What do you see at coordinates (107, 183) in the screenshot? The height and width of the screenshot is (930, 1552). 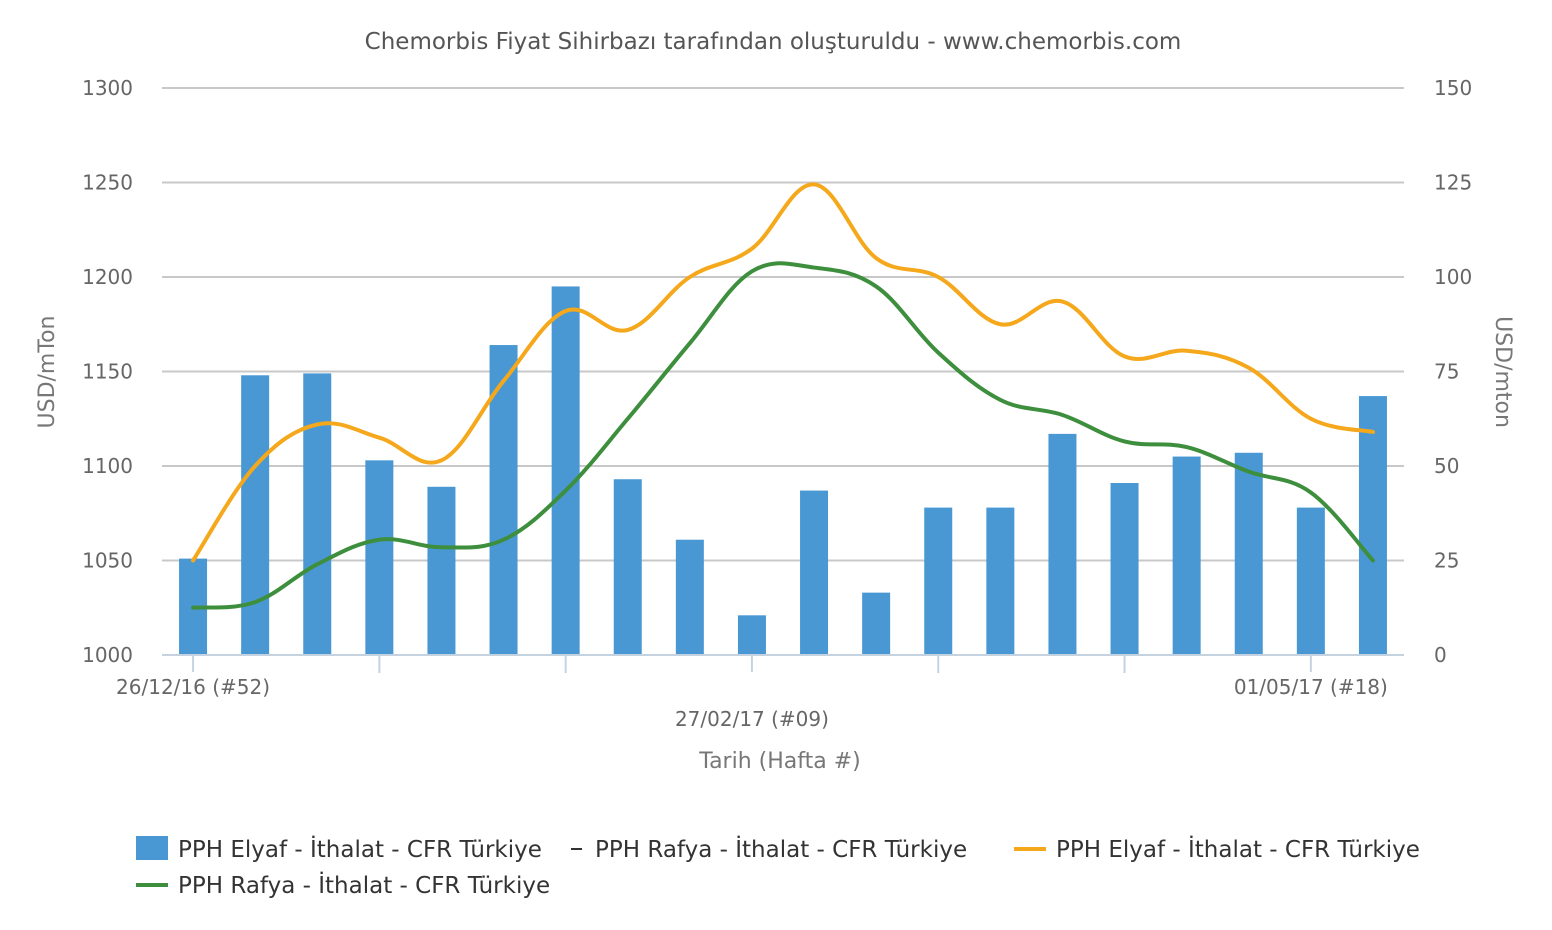 I see `y-tick-label-left: 1250` at bounding box center [107, 183].